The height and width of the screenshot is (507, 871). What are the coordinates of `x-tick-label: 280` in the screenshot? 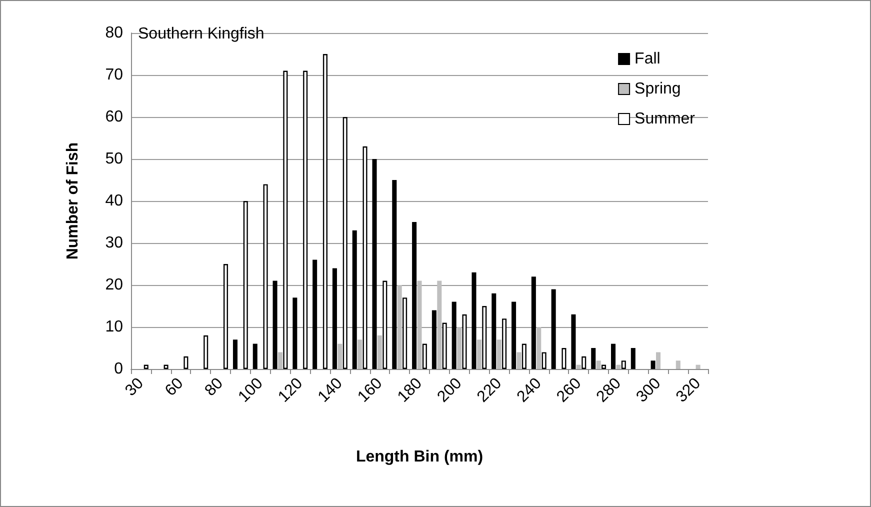 It's located at (609, 390).